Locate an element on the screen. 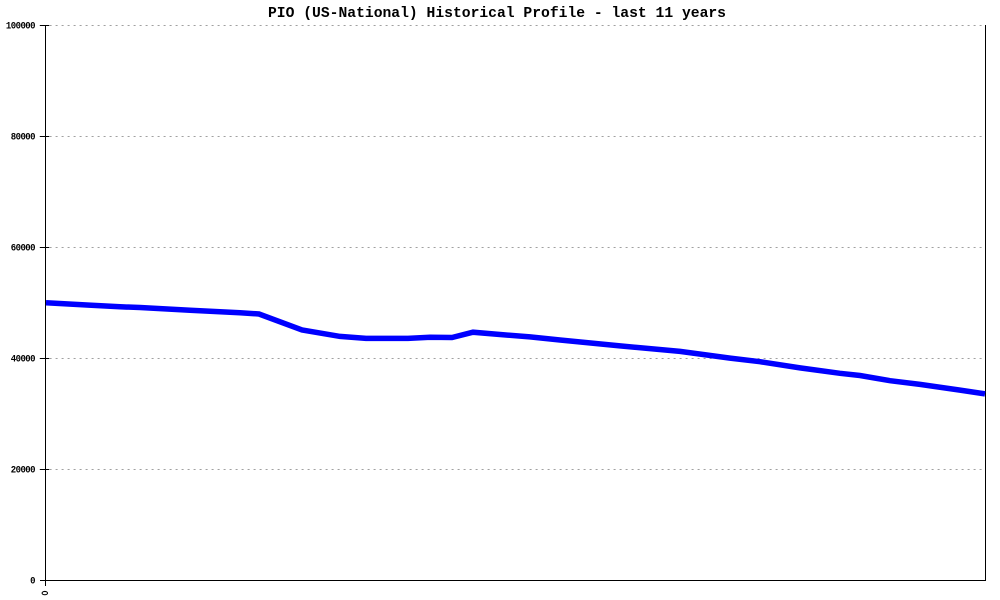  svg-text: 100000 is located at coordinates (21, 26).